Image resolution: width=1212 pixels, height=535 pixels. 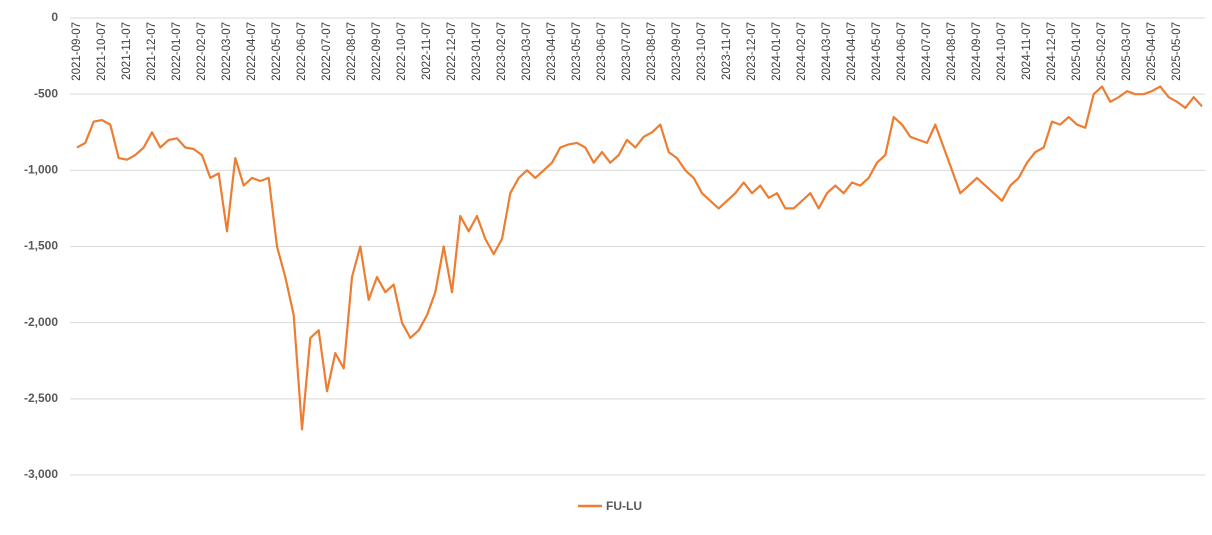 What do you see at coordinates (677, 51) in the screenshot?
I see `x-tick-label: 2023-09-07` at bounding box center [677, 51].